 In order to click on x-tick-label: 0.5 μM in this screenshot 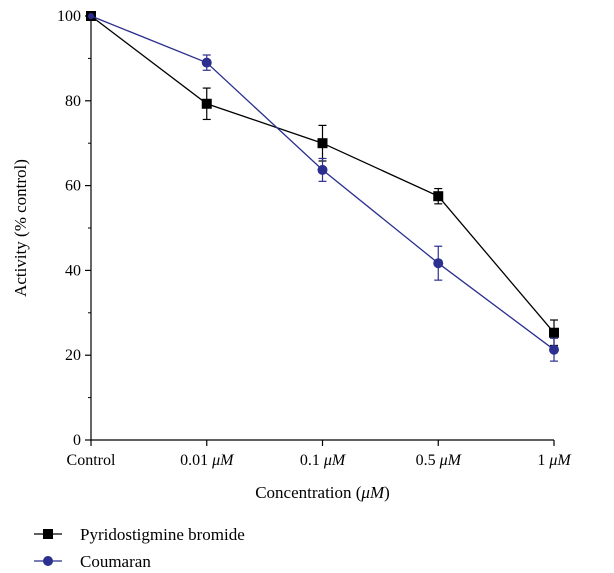, I will do `click(439, 460)`.